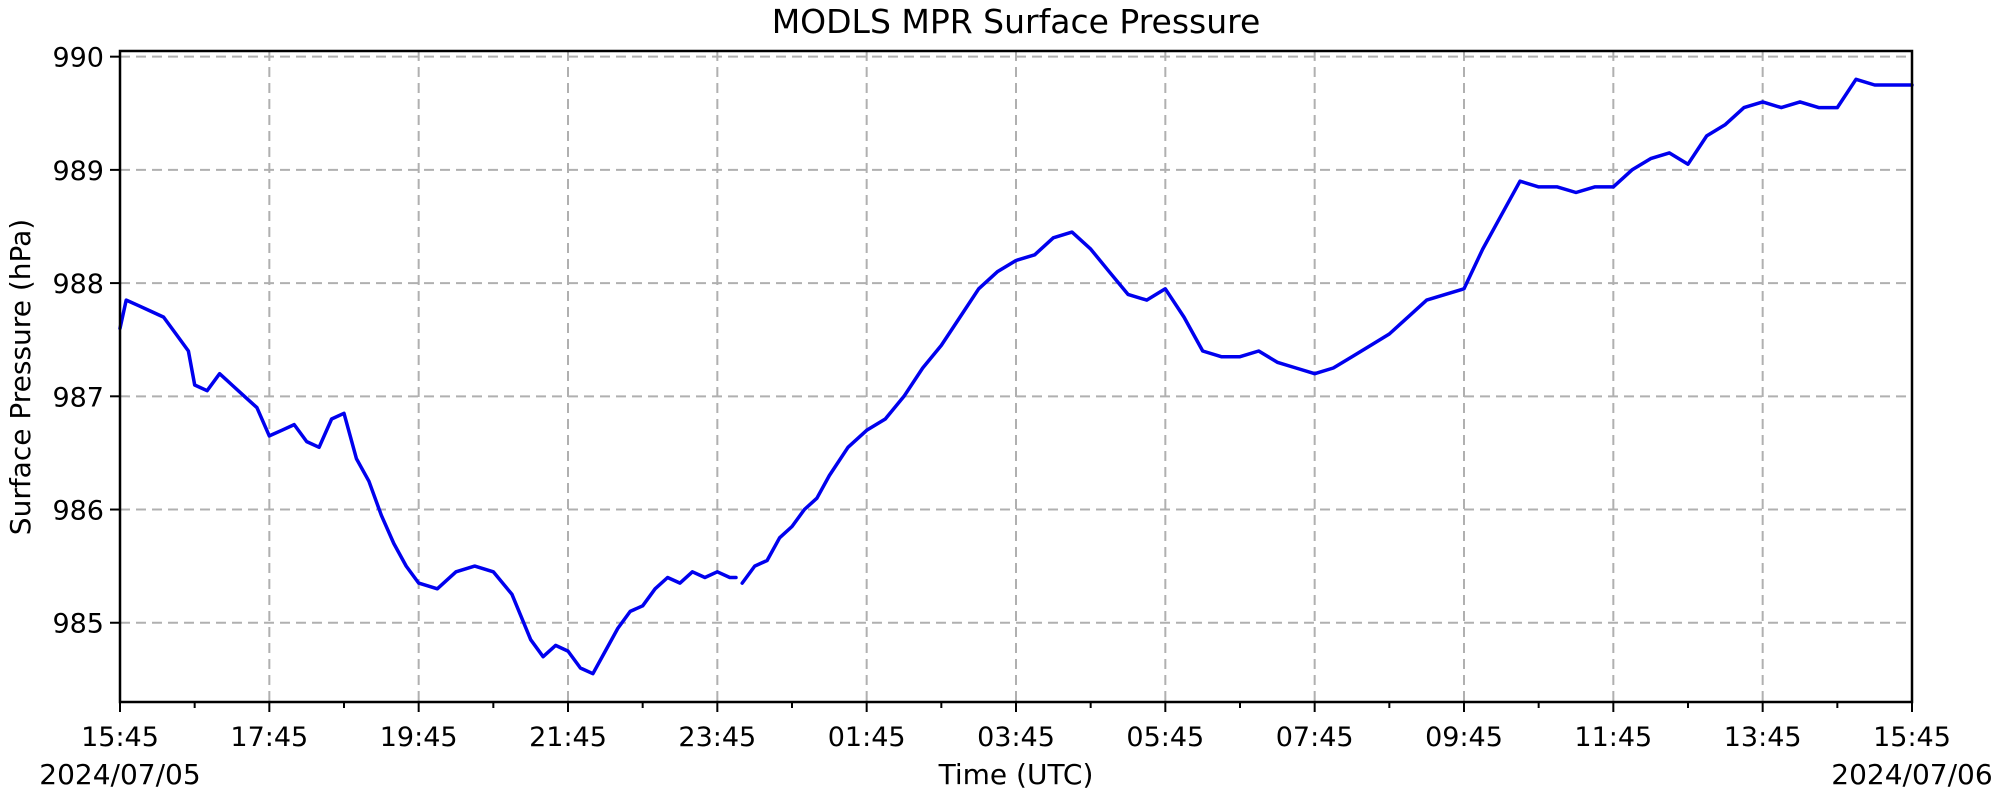  What do you see at coordinates (78, 624) in the screenshot?
I see `y-tick-label: 985` at bounding box center [78, 624].